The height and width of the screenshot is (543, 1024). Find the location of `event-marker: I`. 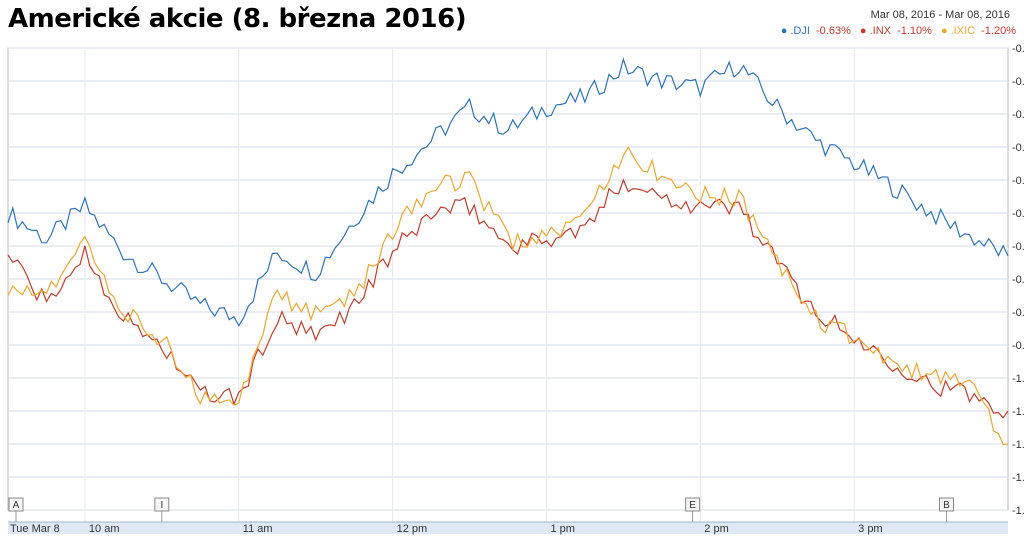

event-marker: I is located at coordinates (162, 509).